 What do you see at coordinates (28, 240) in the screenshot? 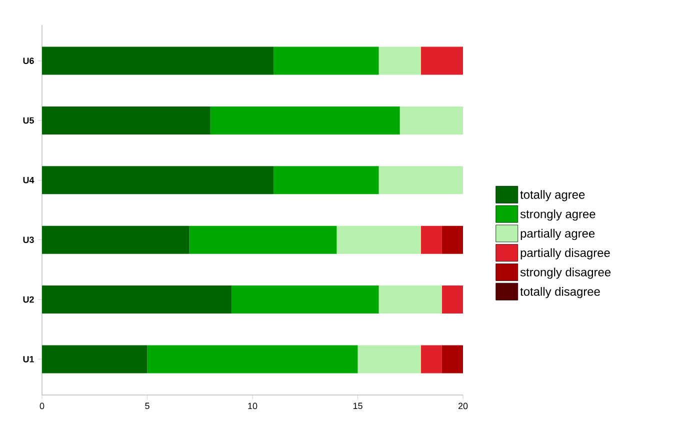
I see `y-tick-label: U3` at bounding box center [28, 240].